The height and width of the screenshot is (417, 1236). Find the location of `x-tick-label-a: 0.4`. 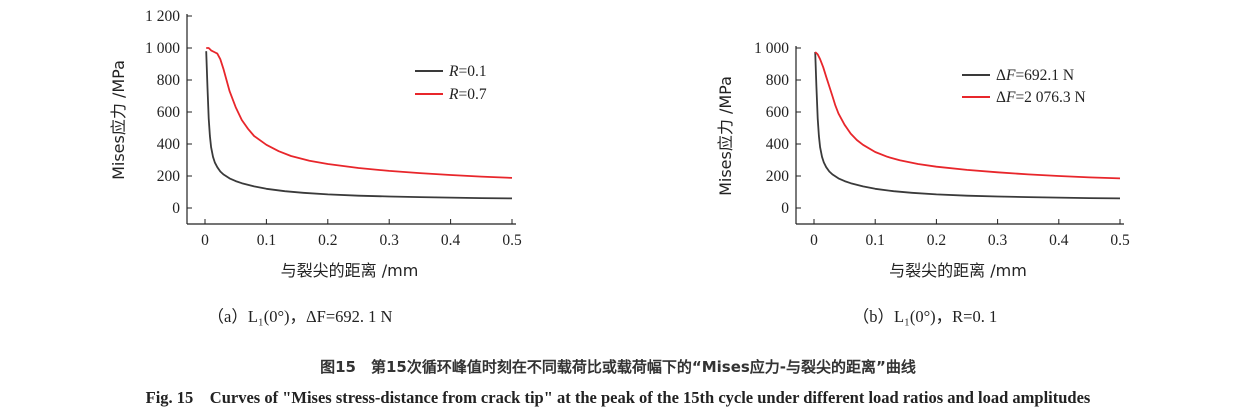

x-tick-label-a: 0.4 is located at coordinates (451, 240).